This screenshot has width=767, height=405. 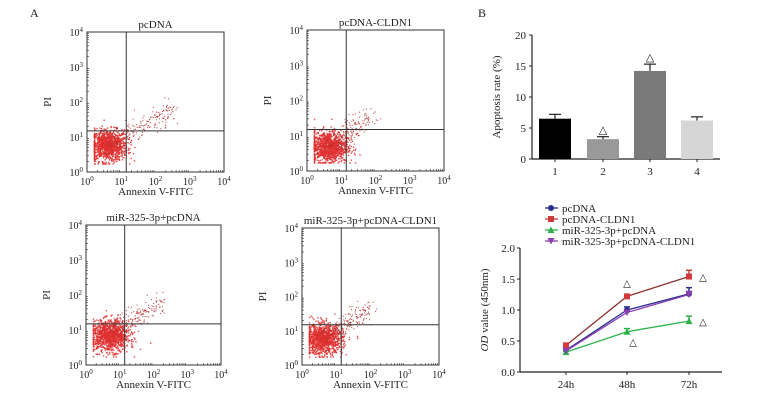 What do you see at coordinates (77, 102) in the screenshot?
I see `y-tick-label: 102` at bounding box center [77, 102].